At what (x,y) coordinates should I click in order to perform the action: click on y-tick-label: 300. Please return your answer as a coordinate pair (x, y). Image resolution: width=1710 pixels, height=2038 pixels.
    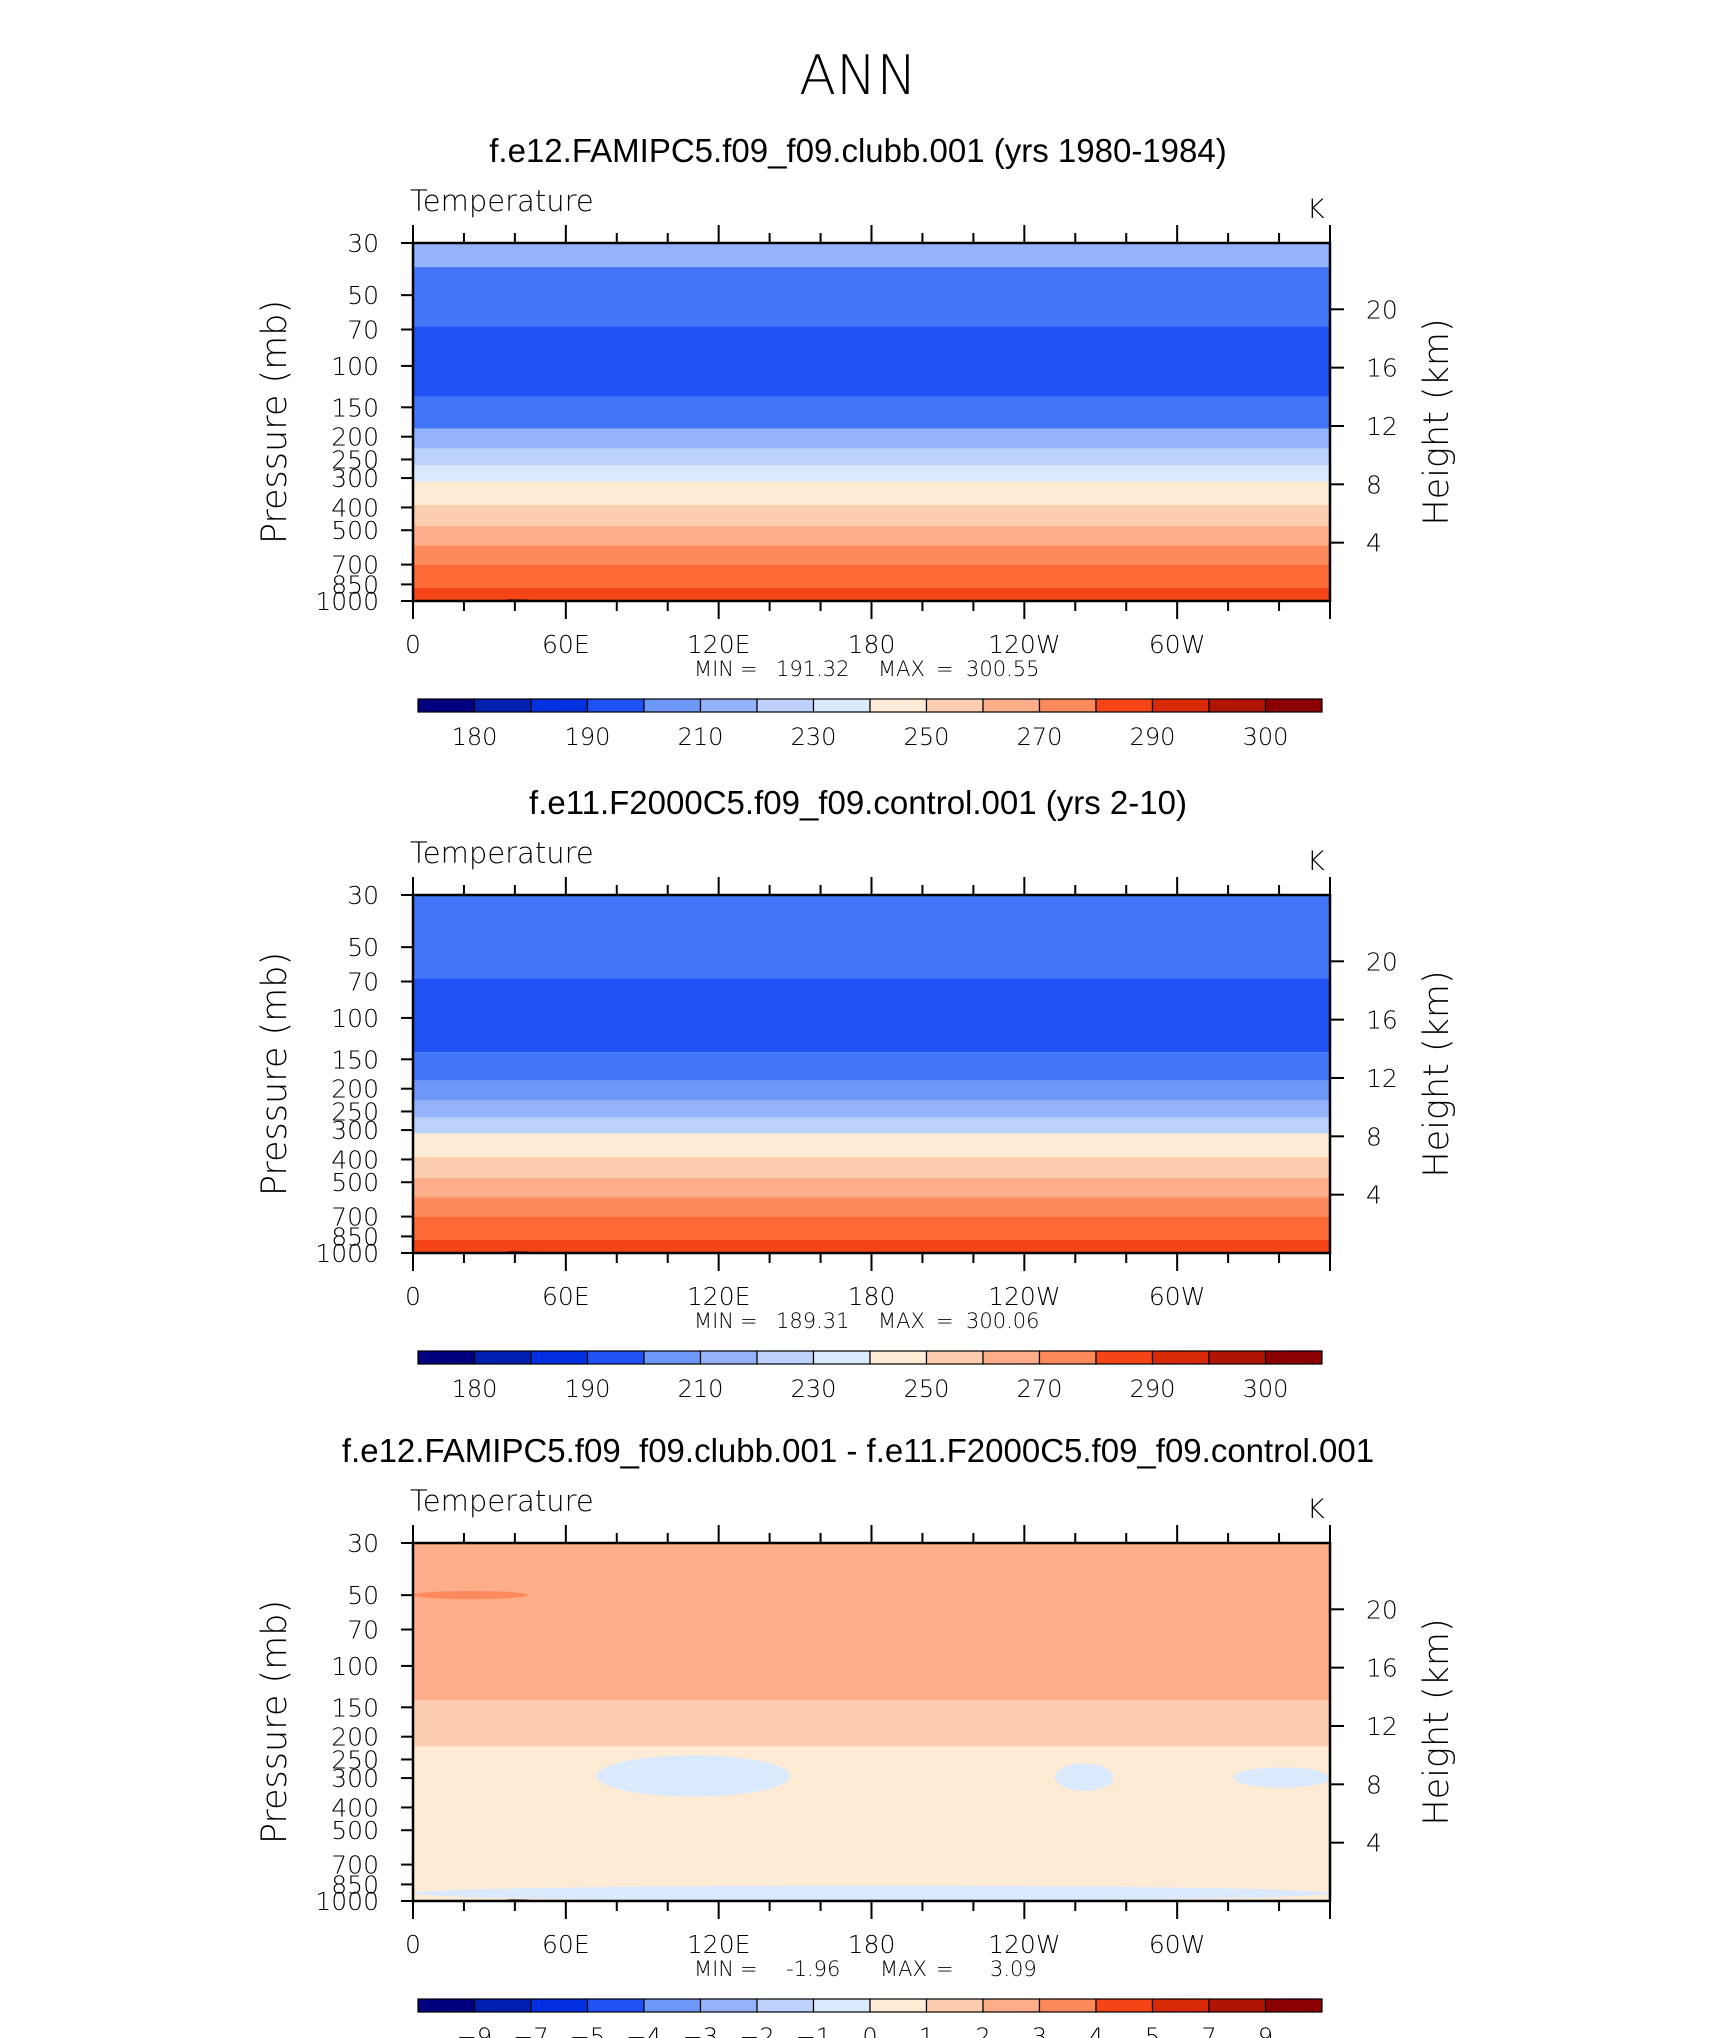
    Looking at the image, I should click on (355, 1130).